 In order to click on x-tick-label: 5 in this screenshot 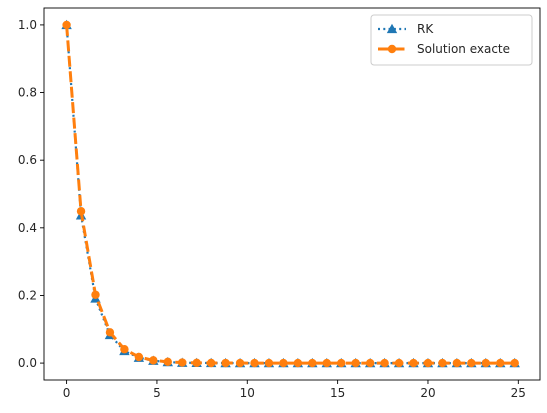, I will do `click(157, 393)`.